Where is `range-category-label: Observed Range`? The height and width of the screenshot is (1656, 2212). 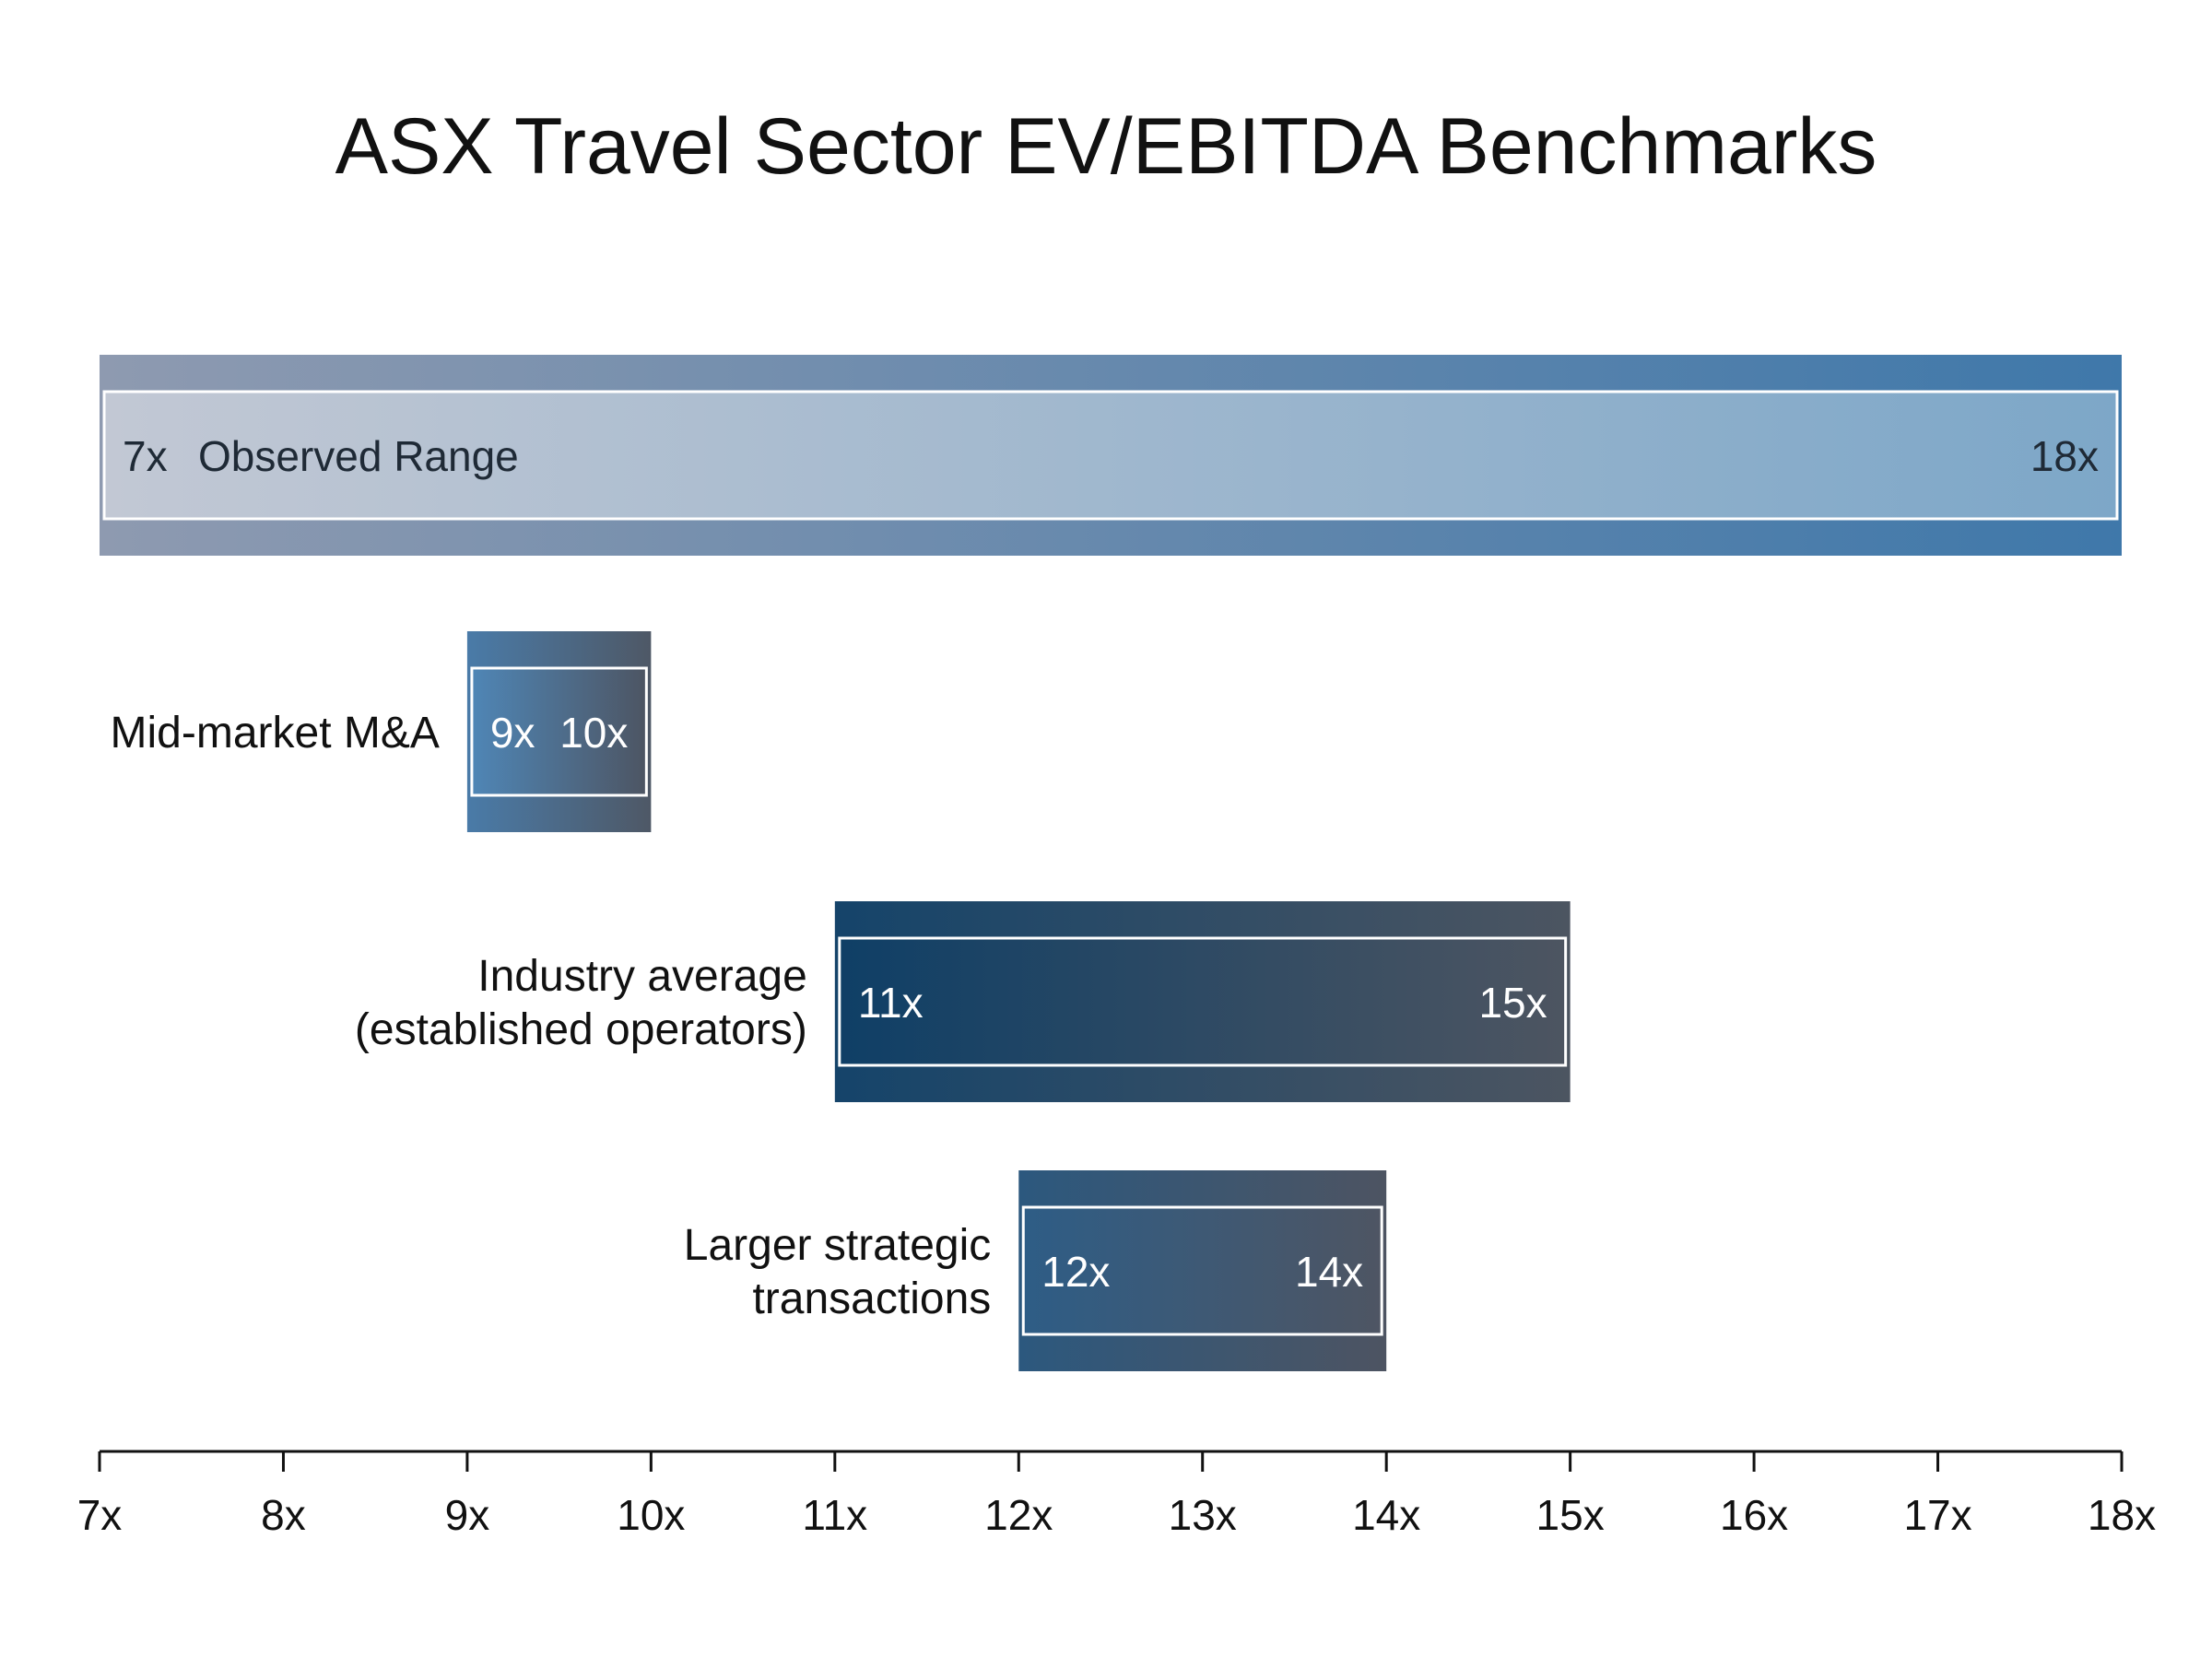 range-category-label: Observed Range is located at coordinates (358, 456).